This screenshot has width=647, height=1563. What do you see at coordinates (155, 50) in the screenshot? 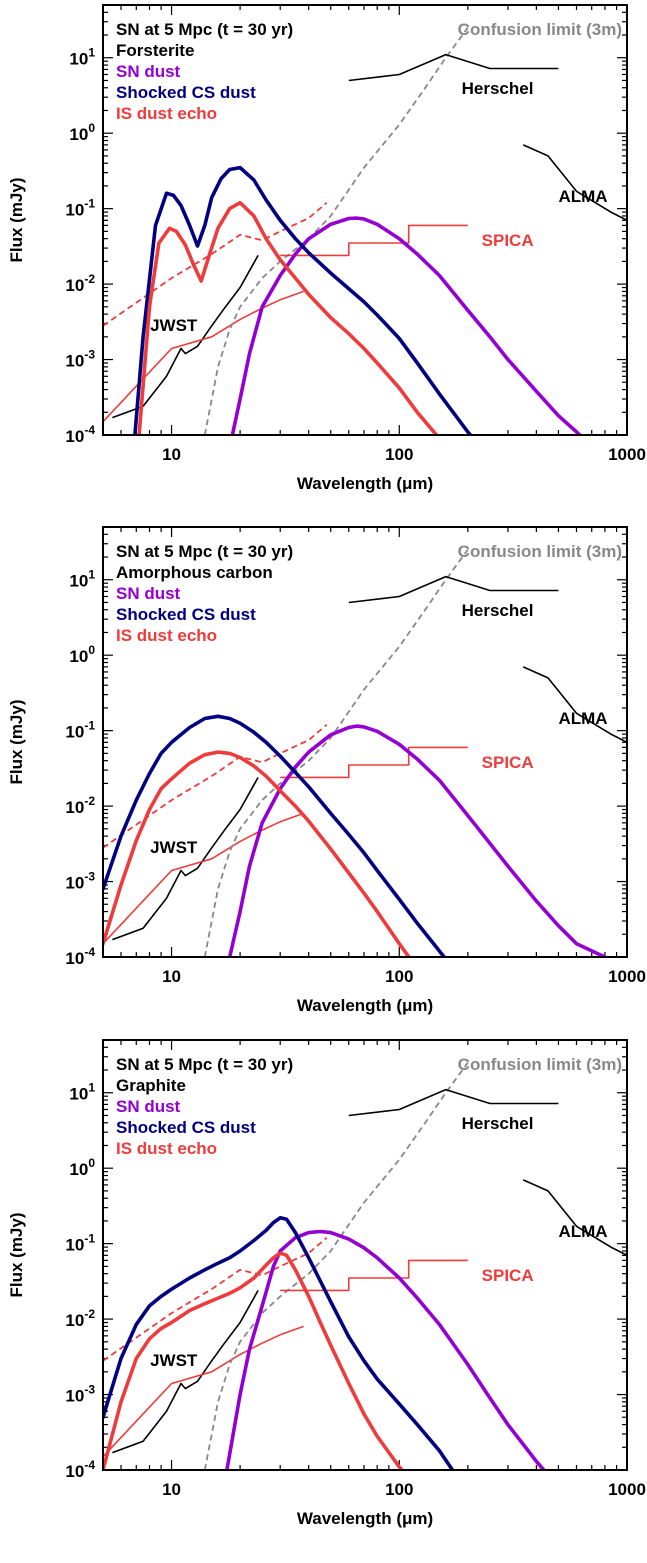
I see `legend-dust-type: Forsterite` at bounding box center [155, 50].